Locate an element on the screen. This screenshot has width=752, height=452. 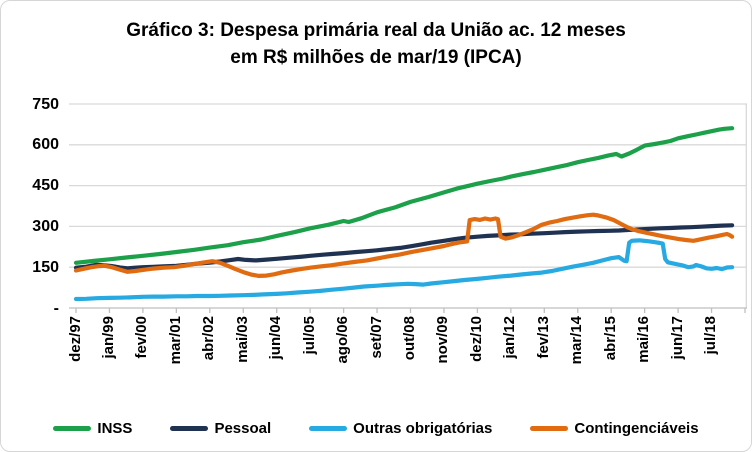
series-line-outras-obrigat-rias is located at coordinates (404, 270).